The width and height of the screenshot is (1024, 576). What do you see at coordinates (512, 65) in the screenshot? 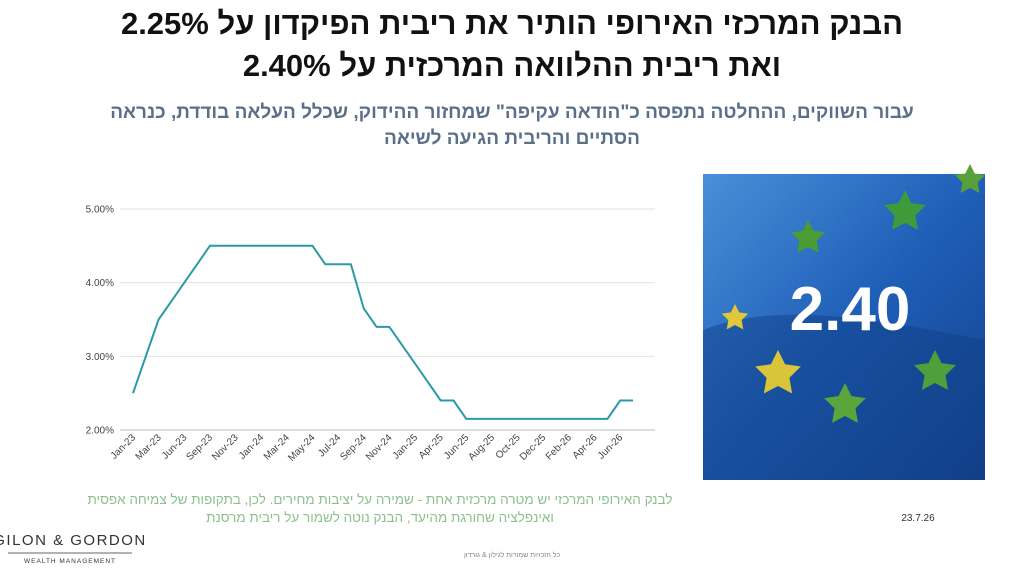
I see `title-line: ואת ריבית ההלוואה המרכזית על 2.40%` at bounding box center [512, 65].